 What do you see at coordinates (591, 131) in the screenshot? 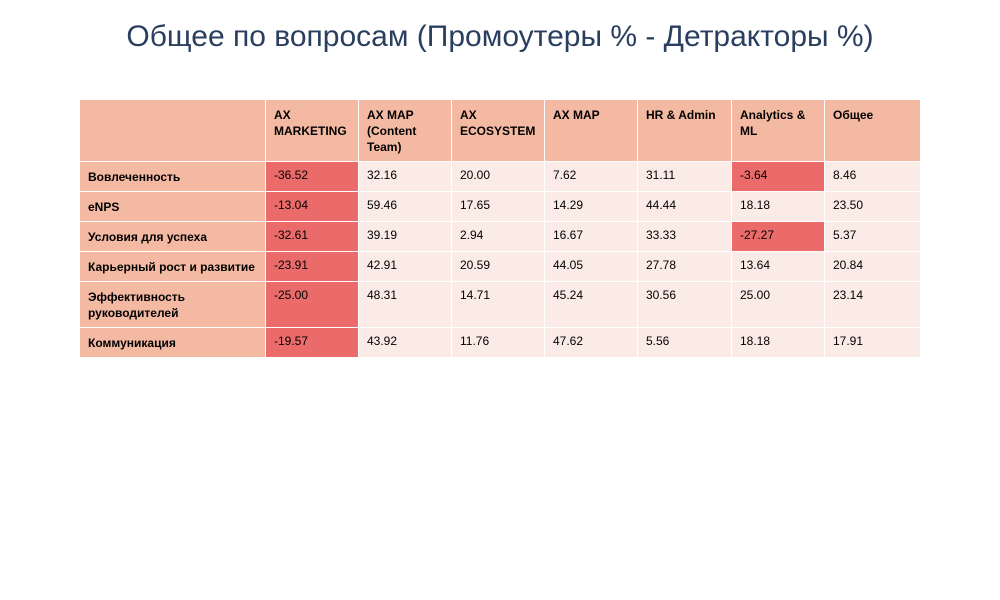
I see `header-cell: AX MAP` at bounding box center [591, 131].